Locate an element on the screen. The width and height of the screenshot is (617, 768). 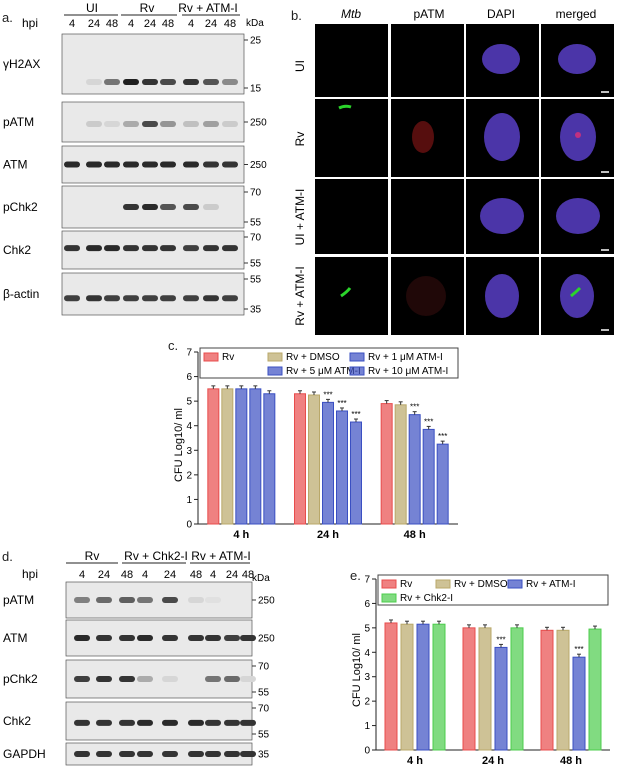
significance-mark: *** is located at coordinates (341, 403).